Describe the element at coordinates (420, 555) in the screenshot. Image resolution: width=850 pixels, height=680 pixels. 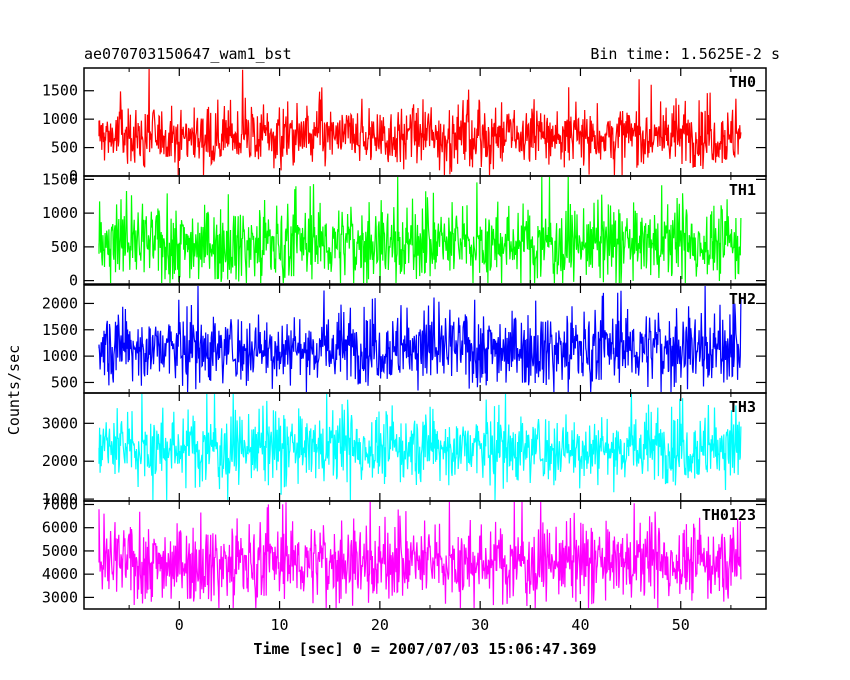
I see `series-line-th0123` at that location.